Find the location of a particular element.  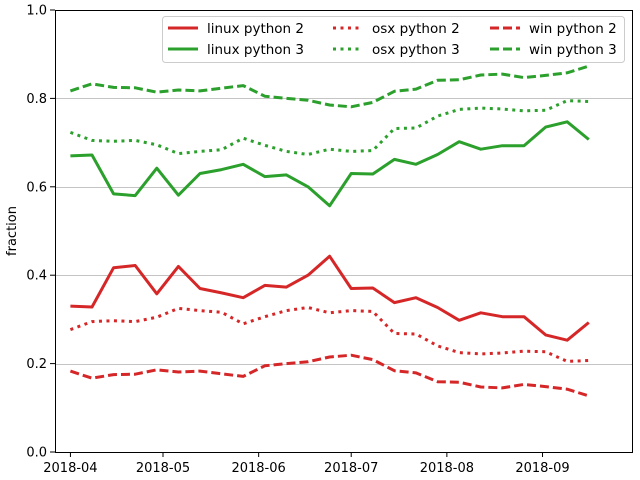

x-tick-label: 2018-06 is located at coordinates (258, 468).